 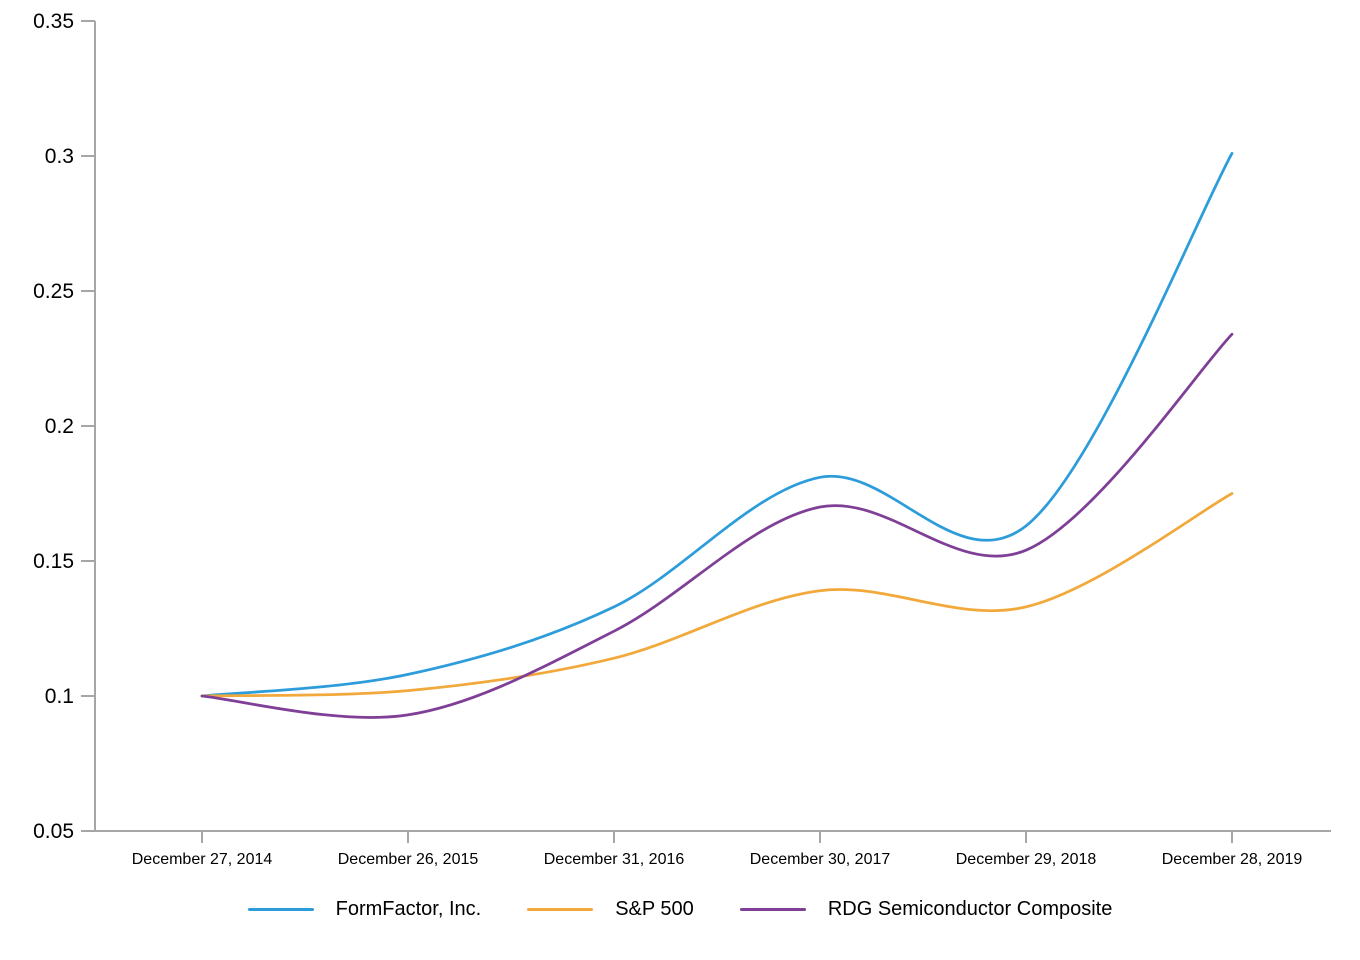 I want to click on legend-label: RDG Semiconductor Composite, so click(x=970, y=909).